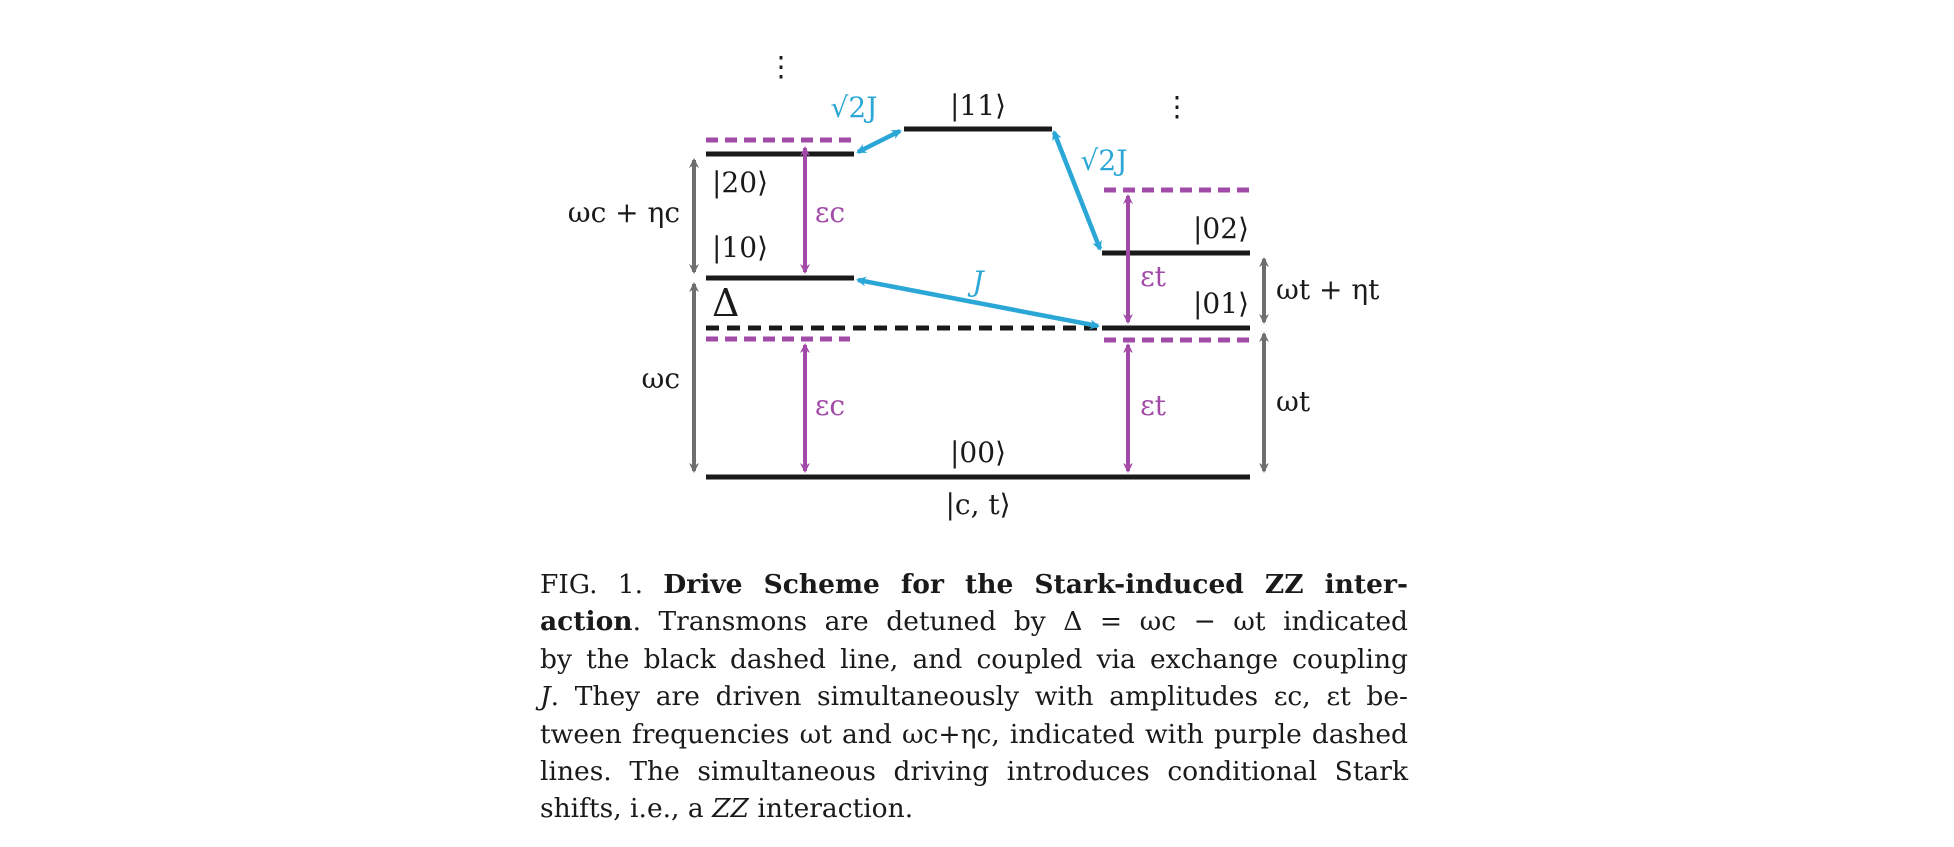 This screenshot has width=1954, height=847. Describe the element at coordinates (978, 105) in the screenshot. I see `label-state-11: |11⟩` at that location.